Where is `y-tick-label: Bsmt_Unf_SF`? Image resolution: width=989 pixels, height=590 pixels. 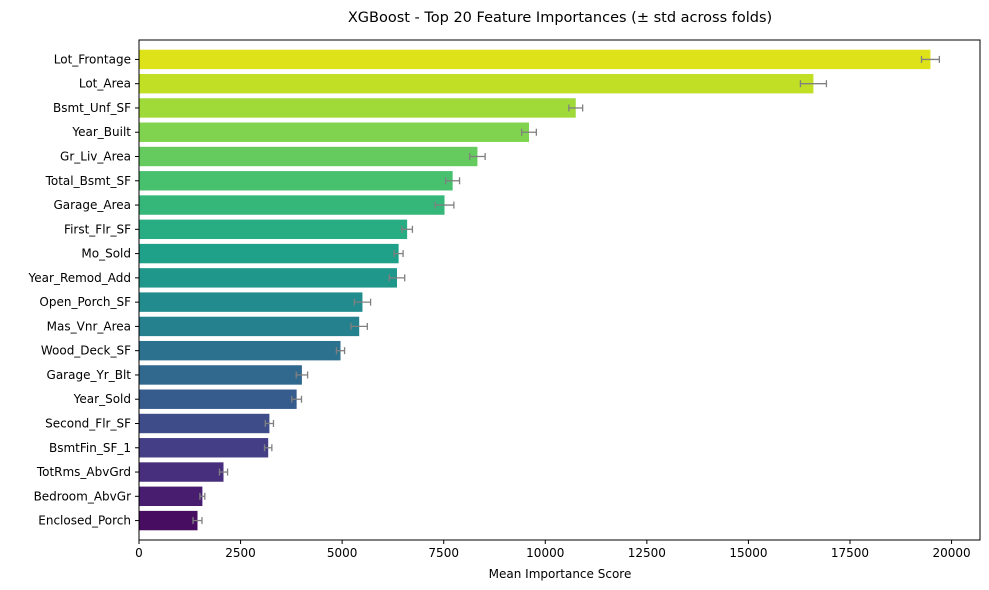
y-tick-label: Bsmt_Unf_SF is located at coordinates (92, 108).